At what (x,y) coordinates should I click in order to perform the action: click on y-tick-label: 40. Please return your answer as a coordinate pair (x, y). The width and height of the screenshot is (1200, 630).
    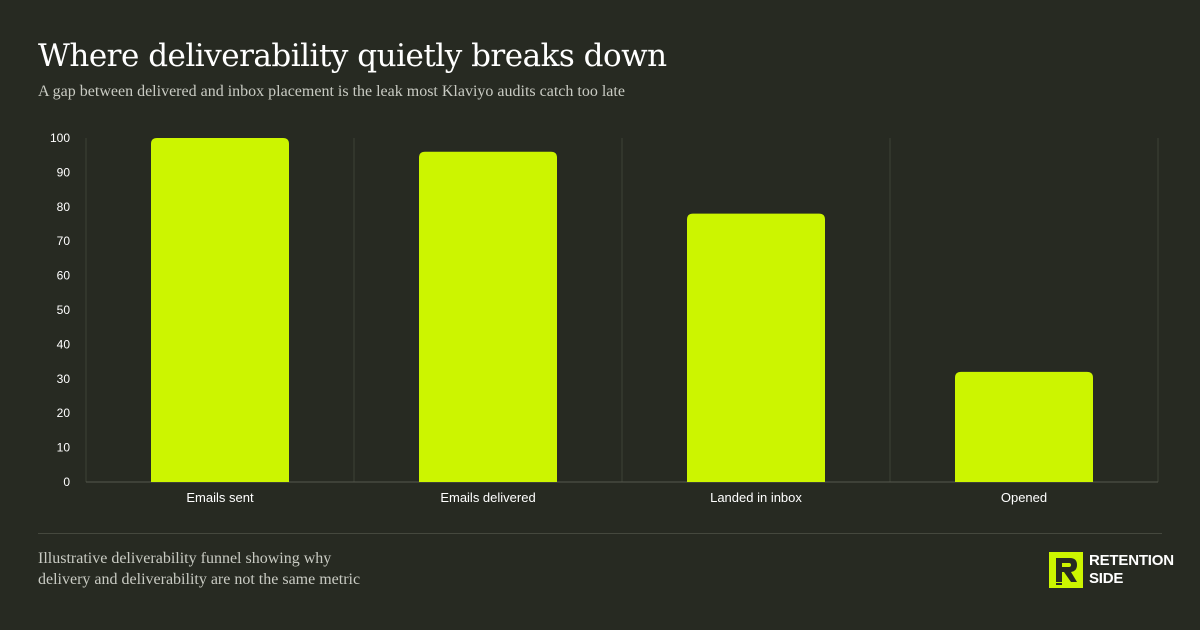
    Looking at the image, I should click on (64, 344).